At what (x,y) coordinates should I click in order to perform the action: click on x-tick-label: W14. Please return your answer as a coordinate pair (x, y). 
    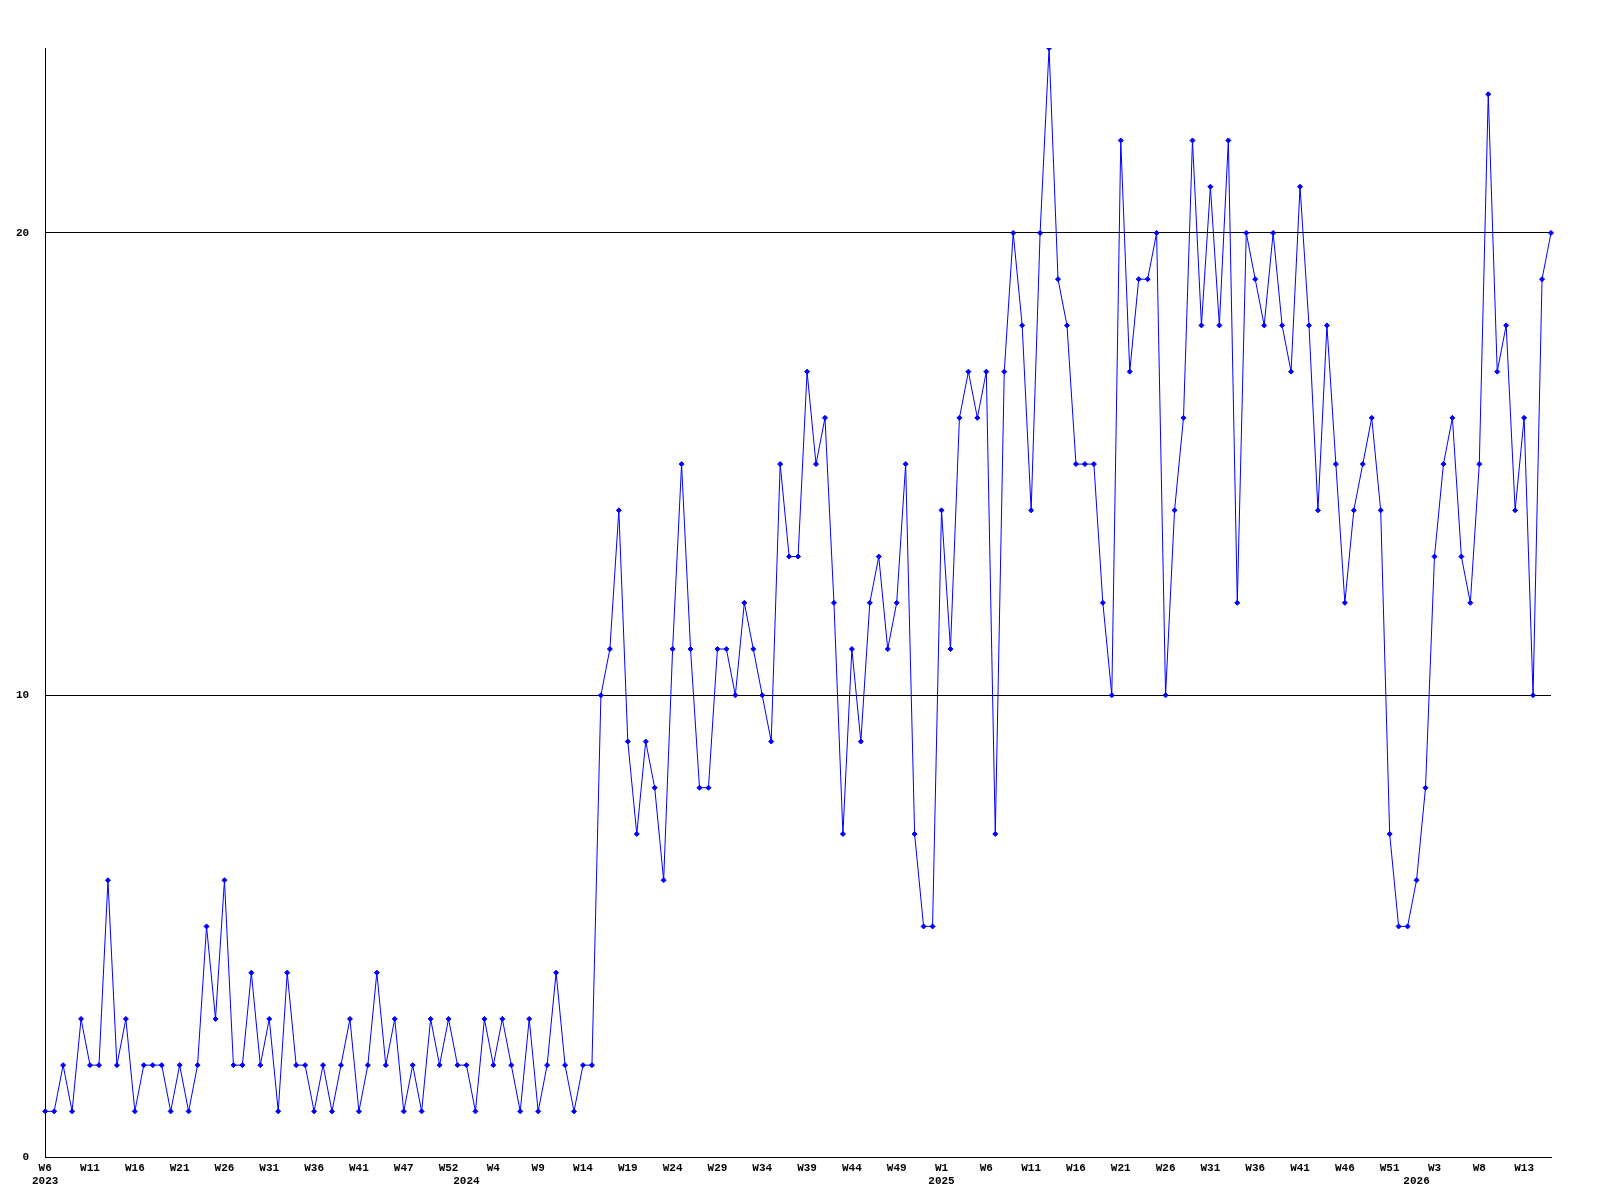
    Looking at the image, I should click on (583, 1167).